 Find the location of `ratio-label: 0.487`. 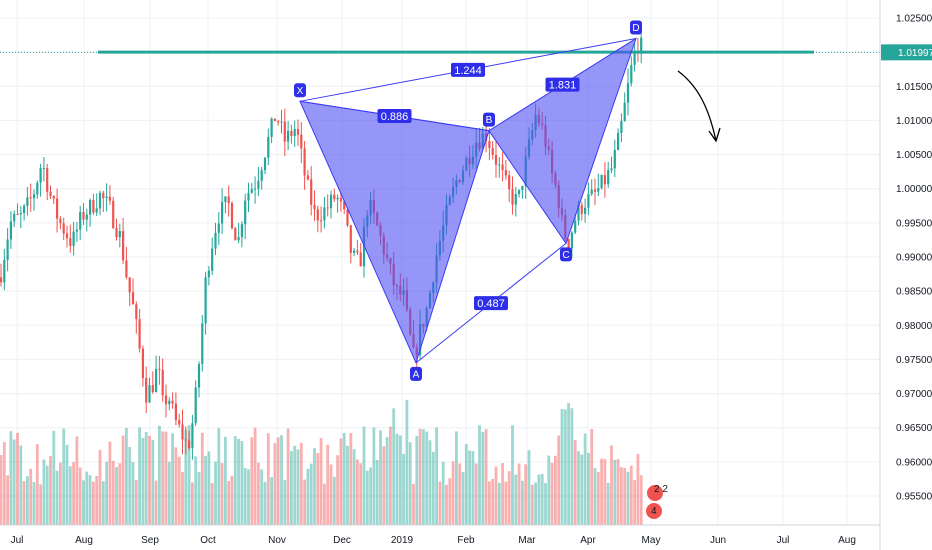

ratio-label: 0.487 is located at coordinates (491, 304).